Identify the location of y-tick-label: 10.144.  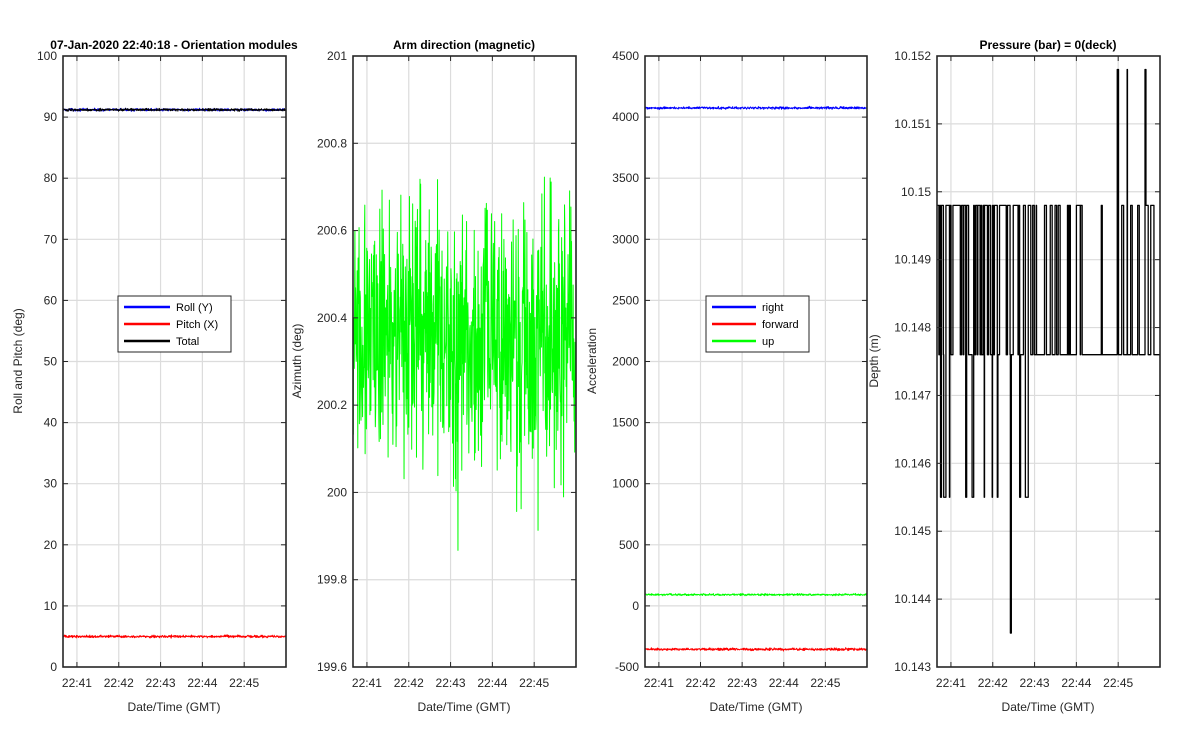
(912, 599).